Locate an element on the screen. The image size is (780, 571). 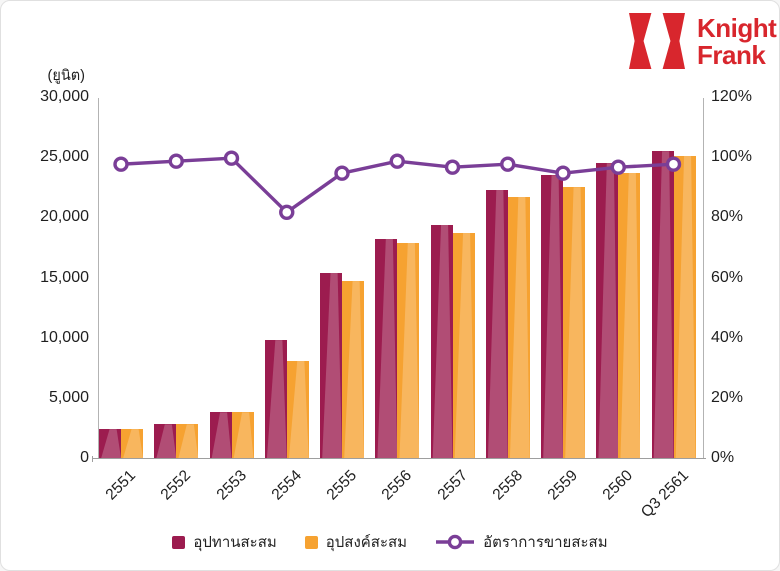
legend: อุปทานสะสม อุปสงค์สะสม อัตราการขายสะสม is located at coordinates (390, 542).